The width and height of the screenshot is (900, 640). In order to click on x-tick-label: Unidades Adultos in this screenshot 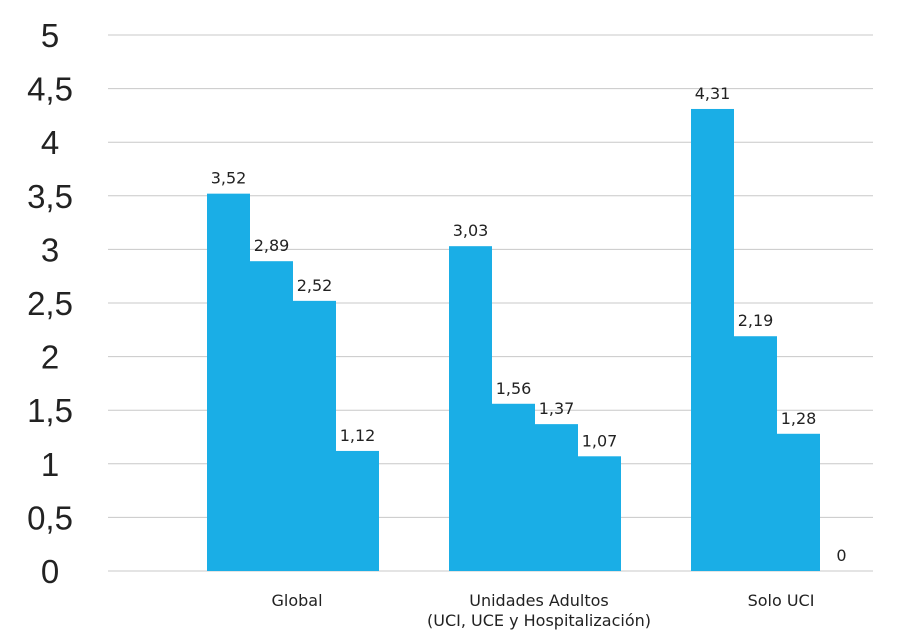, I will do `click(538, 600)`.